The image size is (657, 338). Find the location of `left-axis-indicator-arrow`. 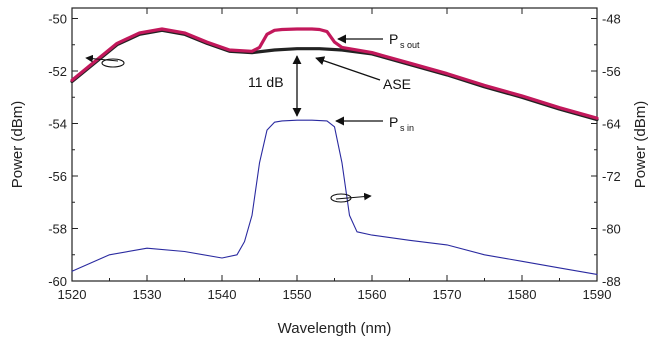

left-axis-indicator-arrow is located at coordinates (102, 58).